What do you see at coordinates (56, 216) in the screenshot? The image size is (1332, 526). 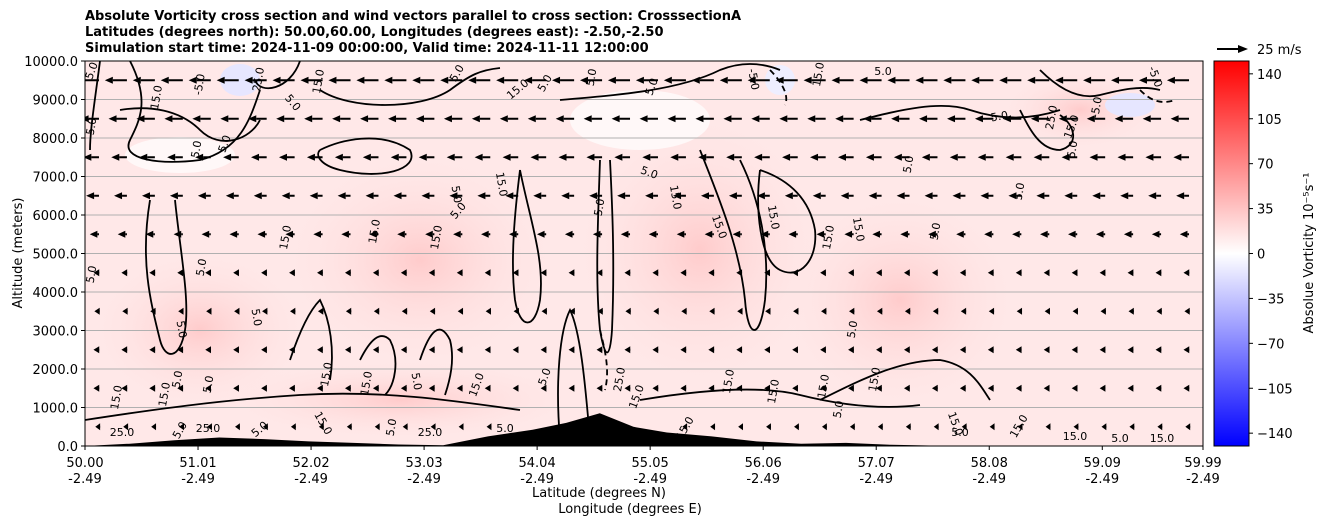 I see `y-tick-label: 6000.0` at bounding box center [56, 216].